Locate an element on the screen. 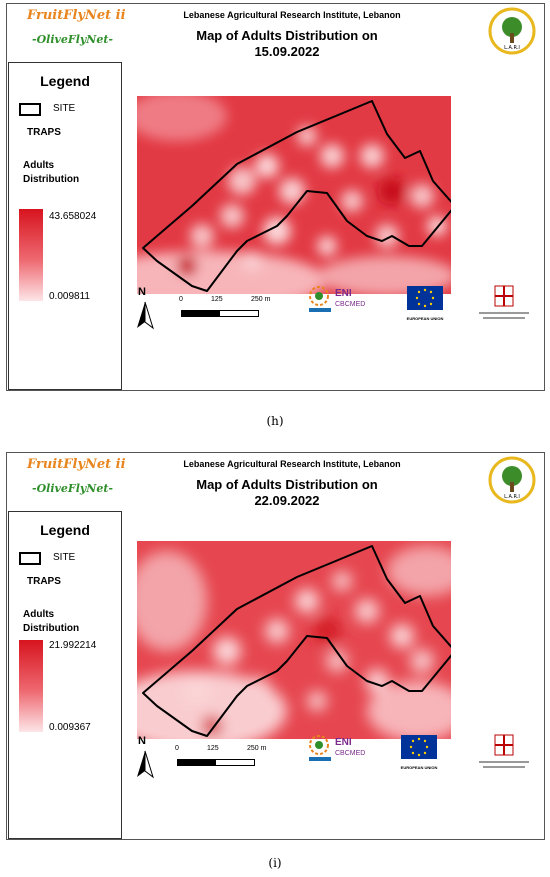 The image size is (550, 877). caption-i: (i) is located at coordinates (275, 863).